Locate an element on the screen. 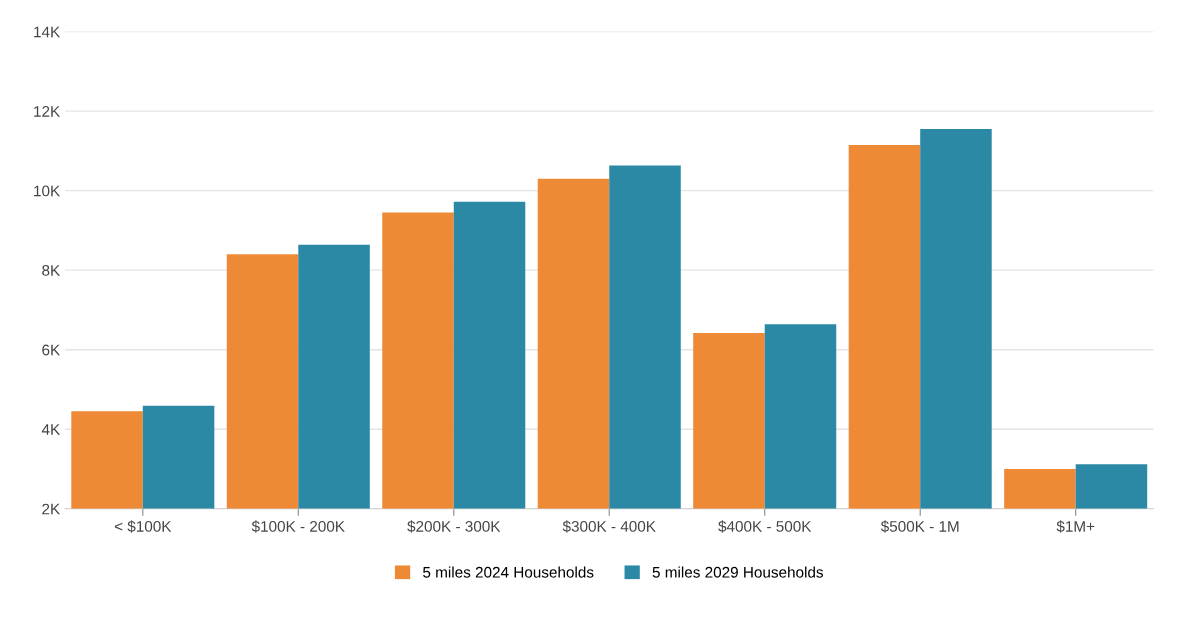  y-tick-label: 8K is located at coordinates (51, 270).